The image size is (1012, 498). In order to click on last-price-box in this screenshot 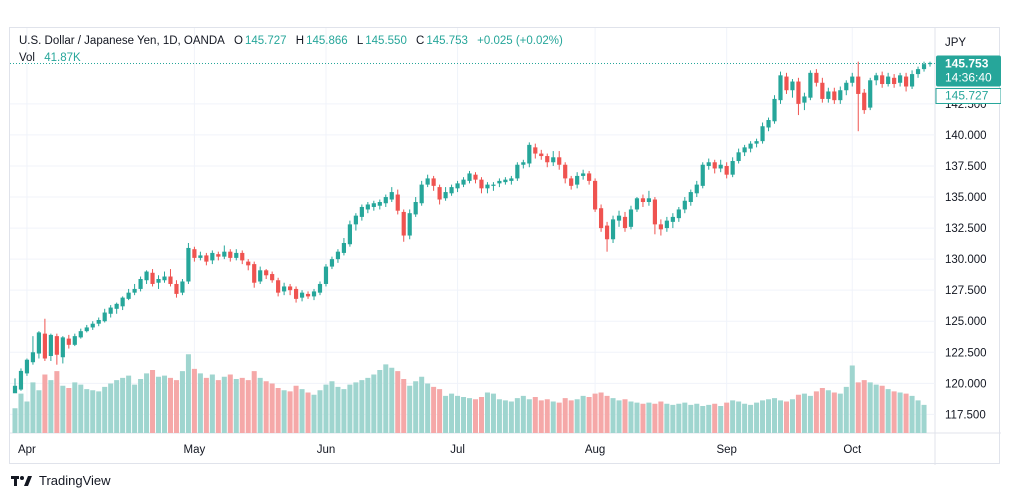, I will do `click(968, 71)`.